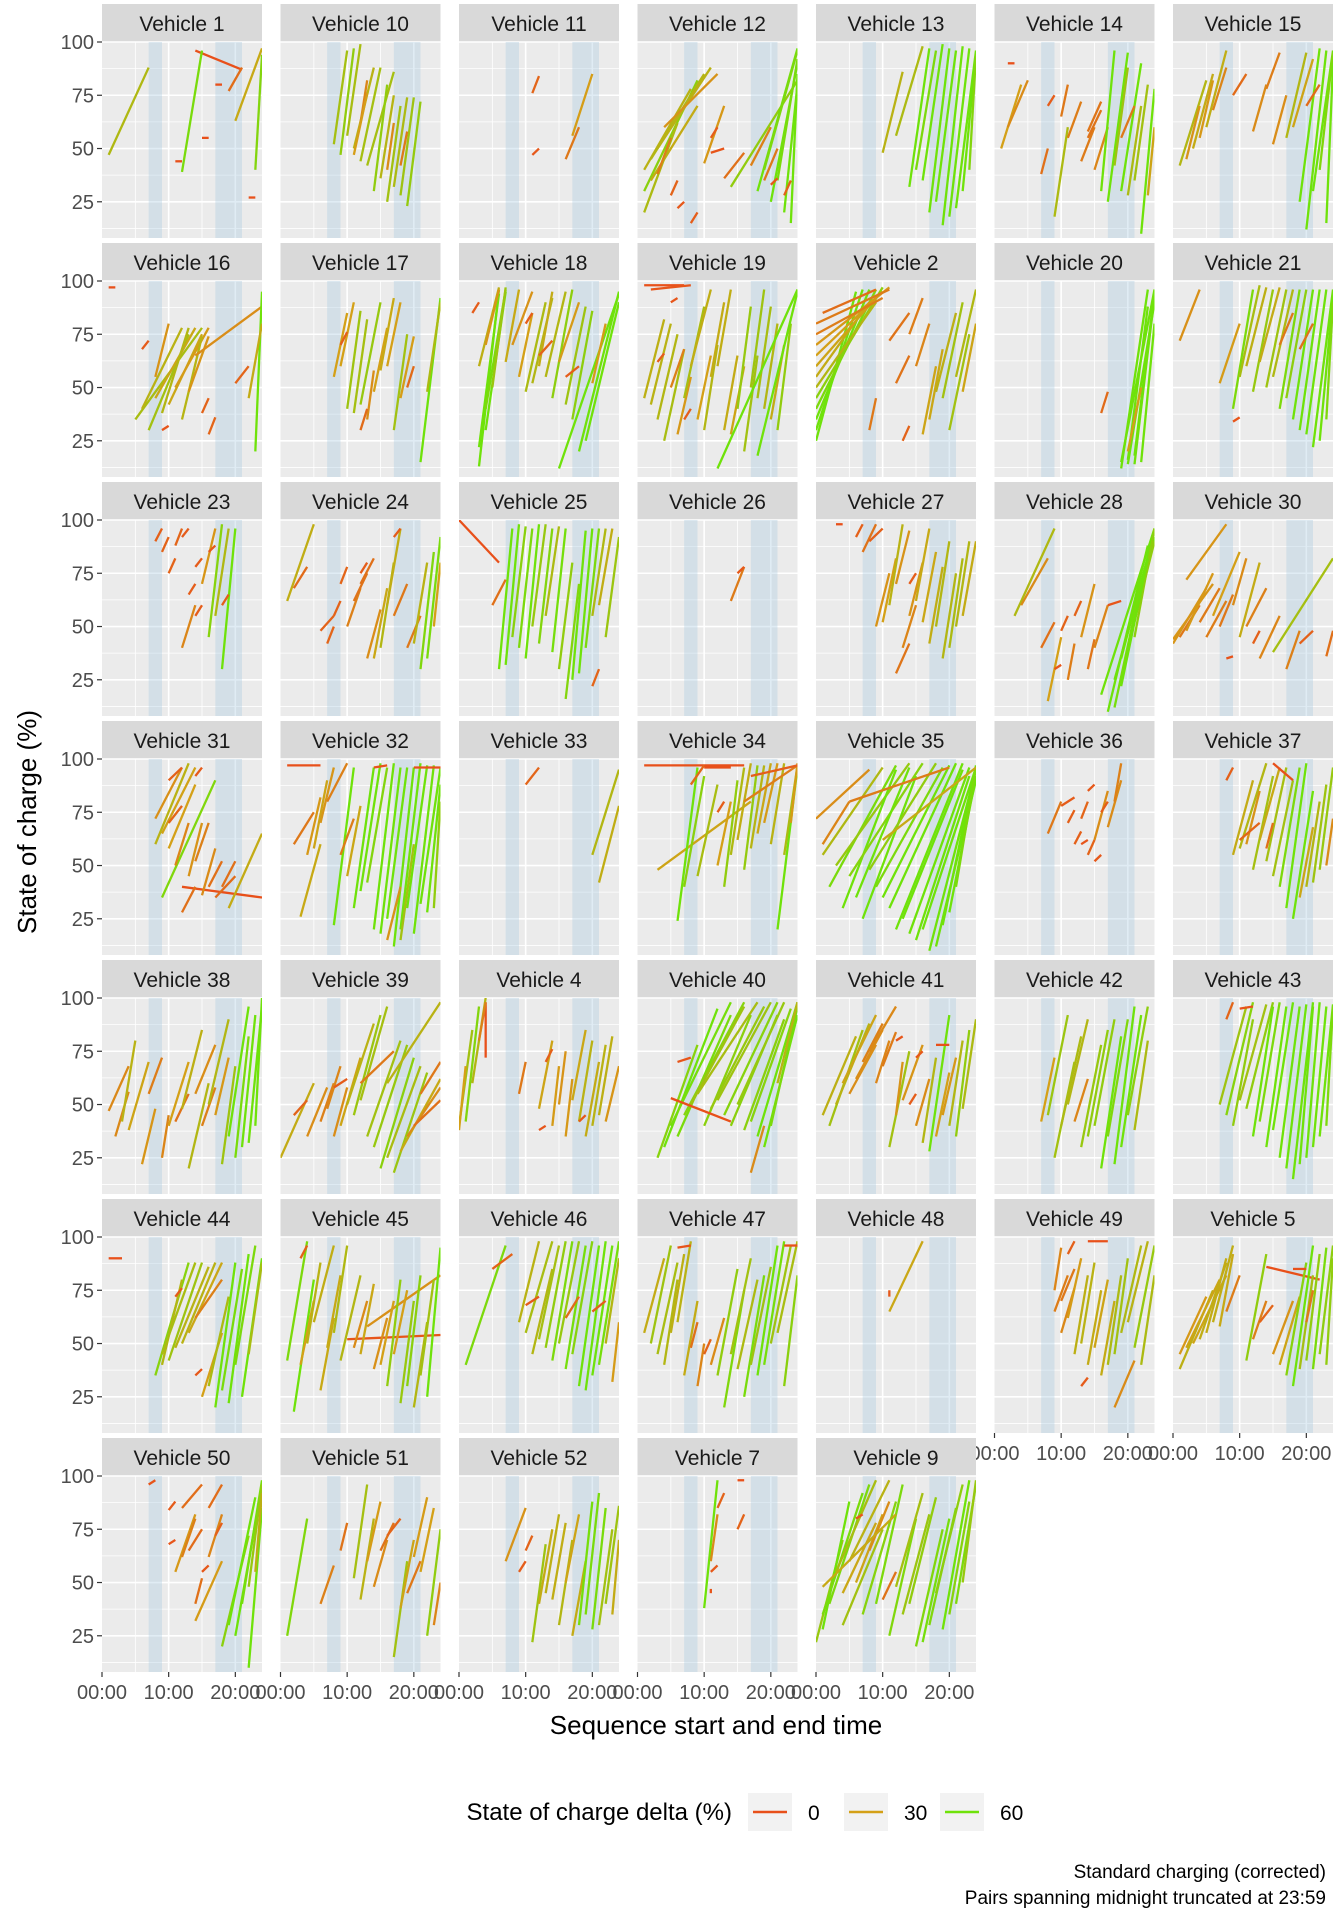 The height and width of the screenshot is (1920, 1344). I want to click on panel-vehicle-45: Vehicle 45, so click(364, 1316).